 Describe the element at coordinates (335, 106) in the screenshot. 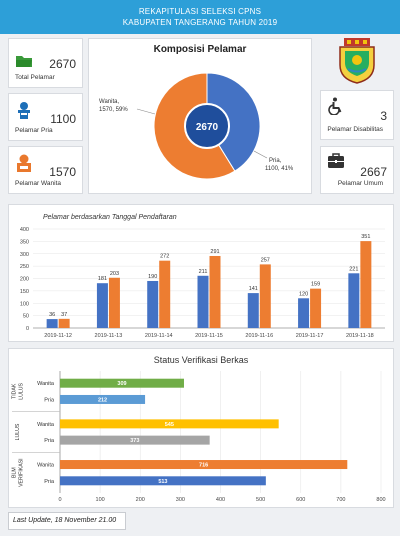

I see `wheelchair-icon` at that location.